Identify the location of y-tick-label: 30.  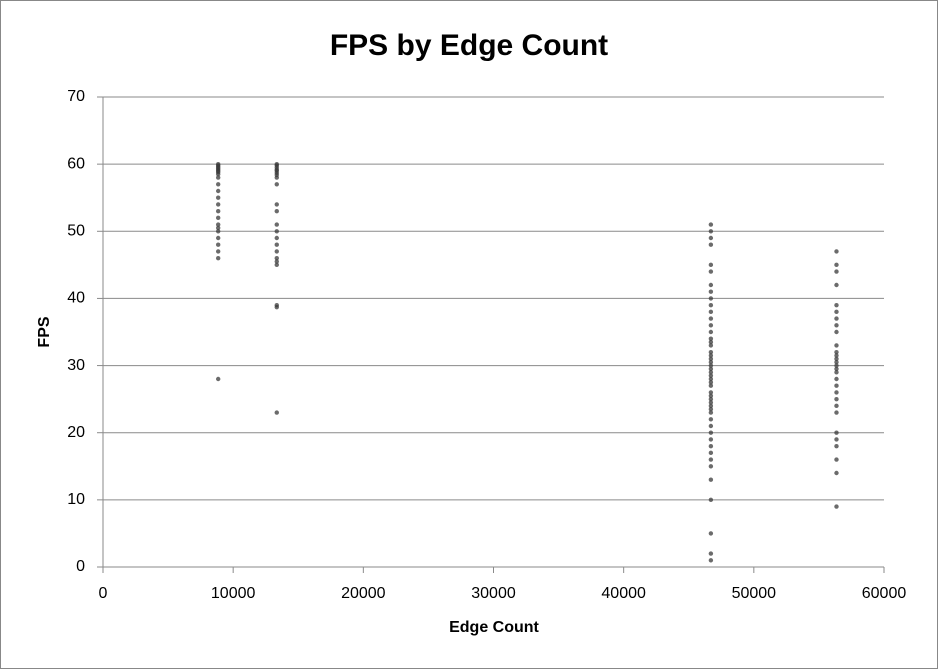
(76, 365).